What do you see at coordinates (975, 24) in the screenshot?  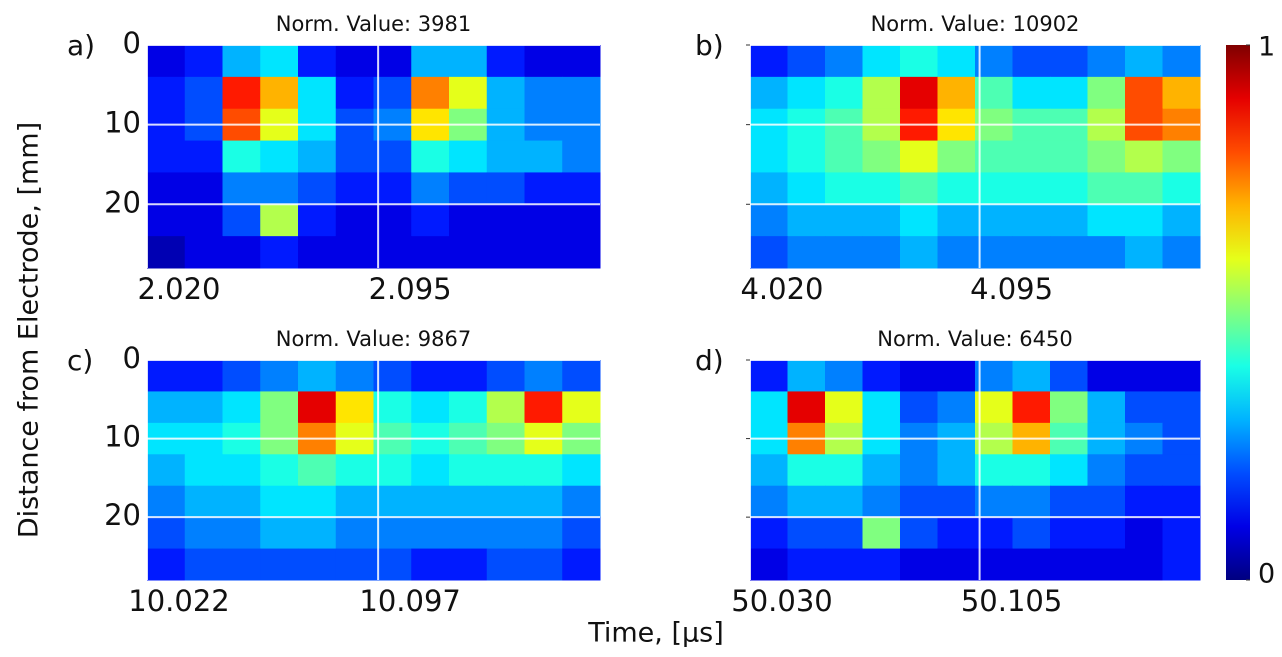 I see `panel-title: Norm. Value: 10902` at bounding box center [975, 24].